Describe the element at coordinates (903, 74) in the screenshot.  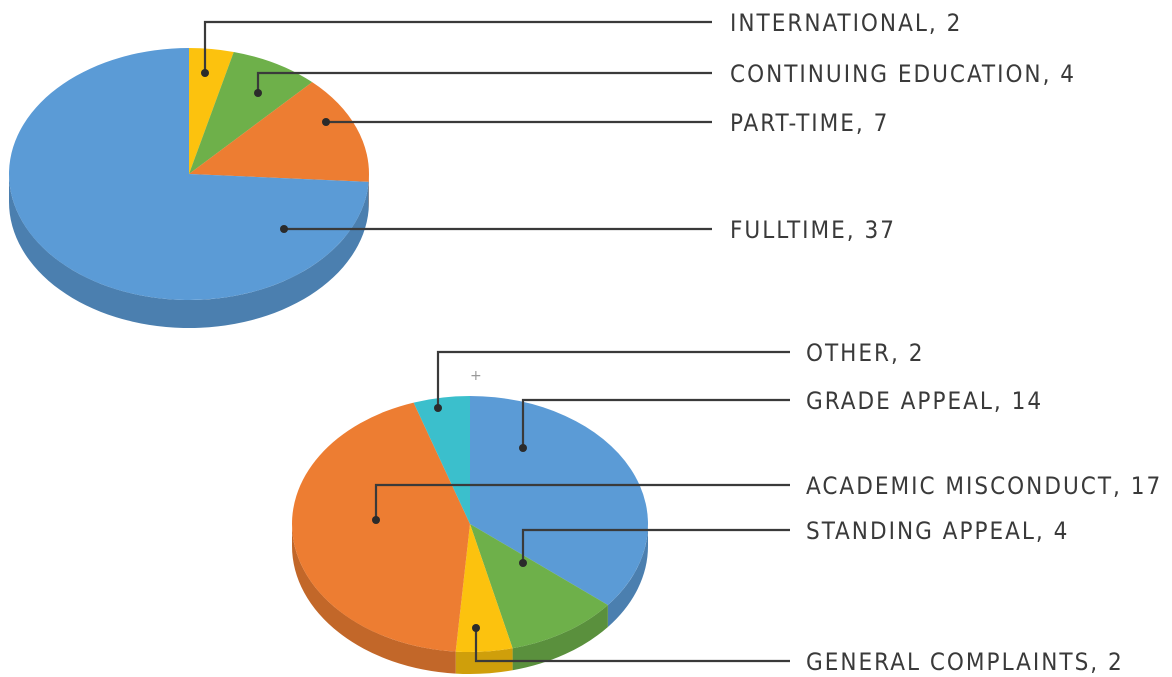
I see `label-continuing-education: CONTINUING EDUCATION, 4` at that location.